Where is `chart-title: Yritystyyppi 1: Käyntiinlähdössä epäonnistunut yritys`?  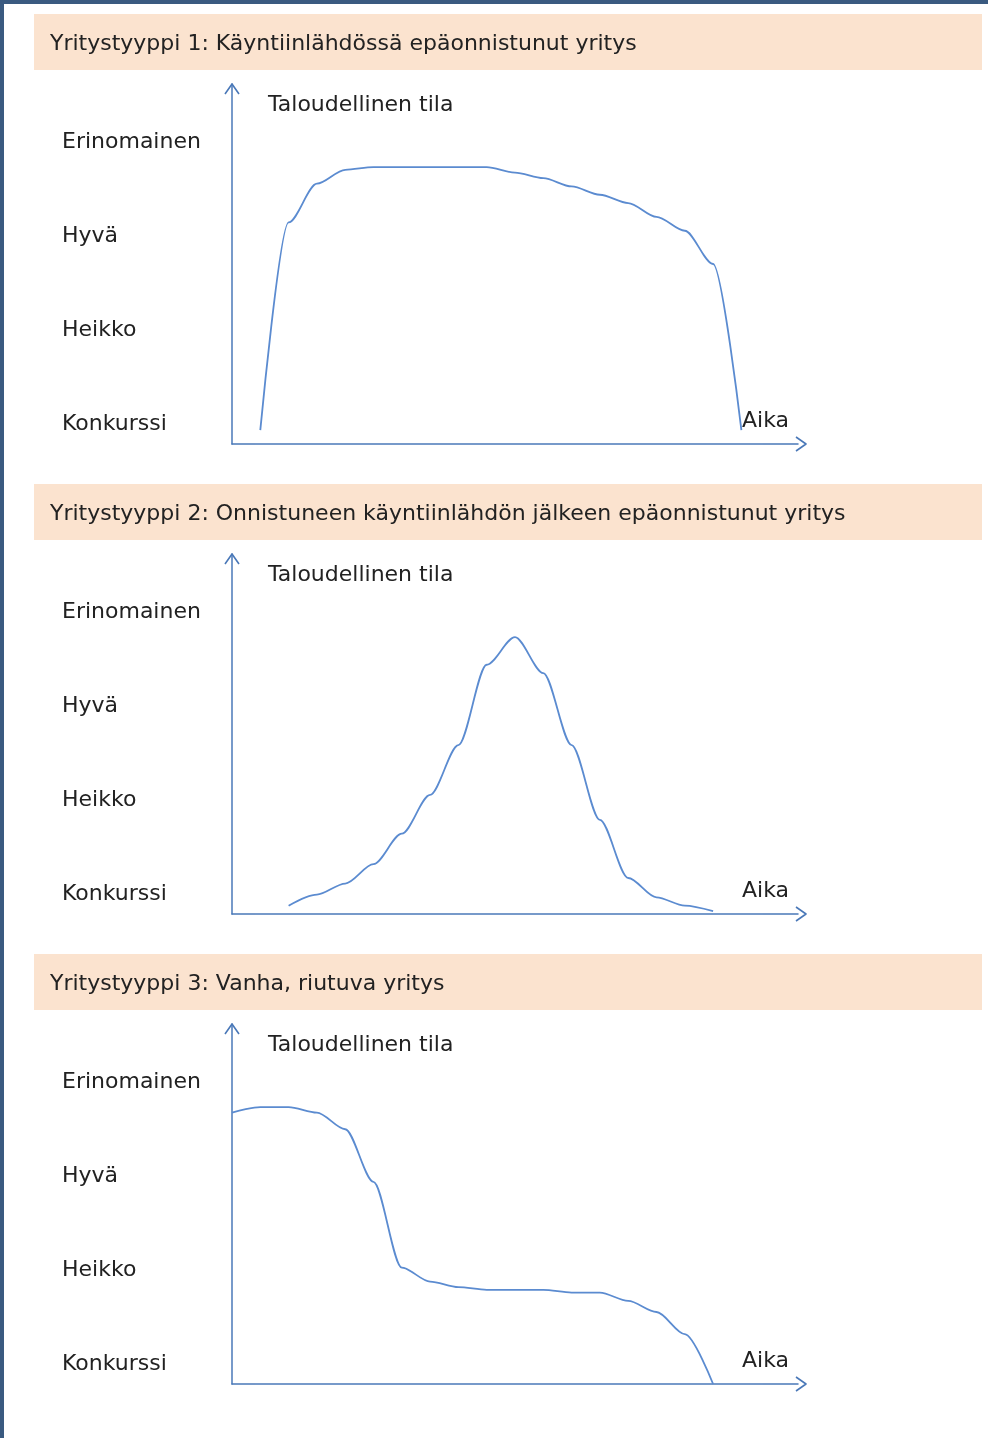
chart-title: Yritystyyppi 1: Käyntiinlähdössä epäonnistunut yritys is located at coordinates (508, 42).